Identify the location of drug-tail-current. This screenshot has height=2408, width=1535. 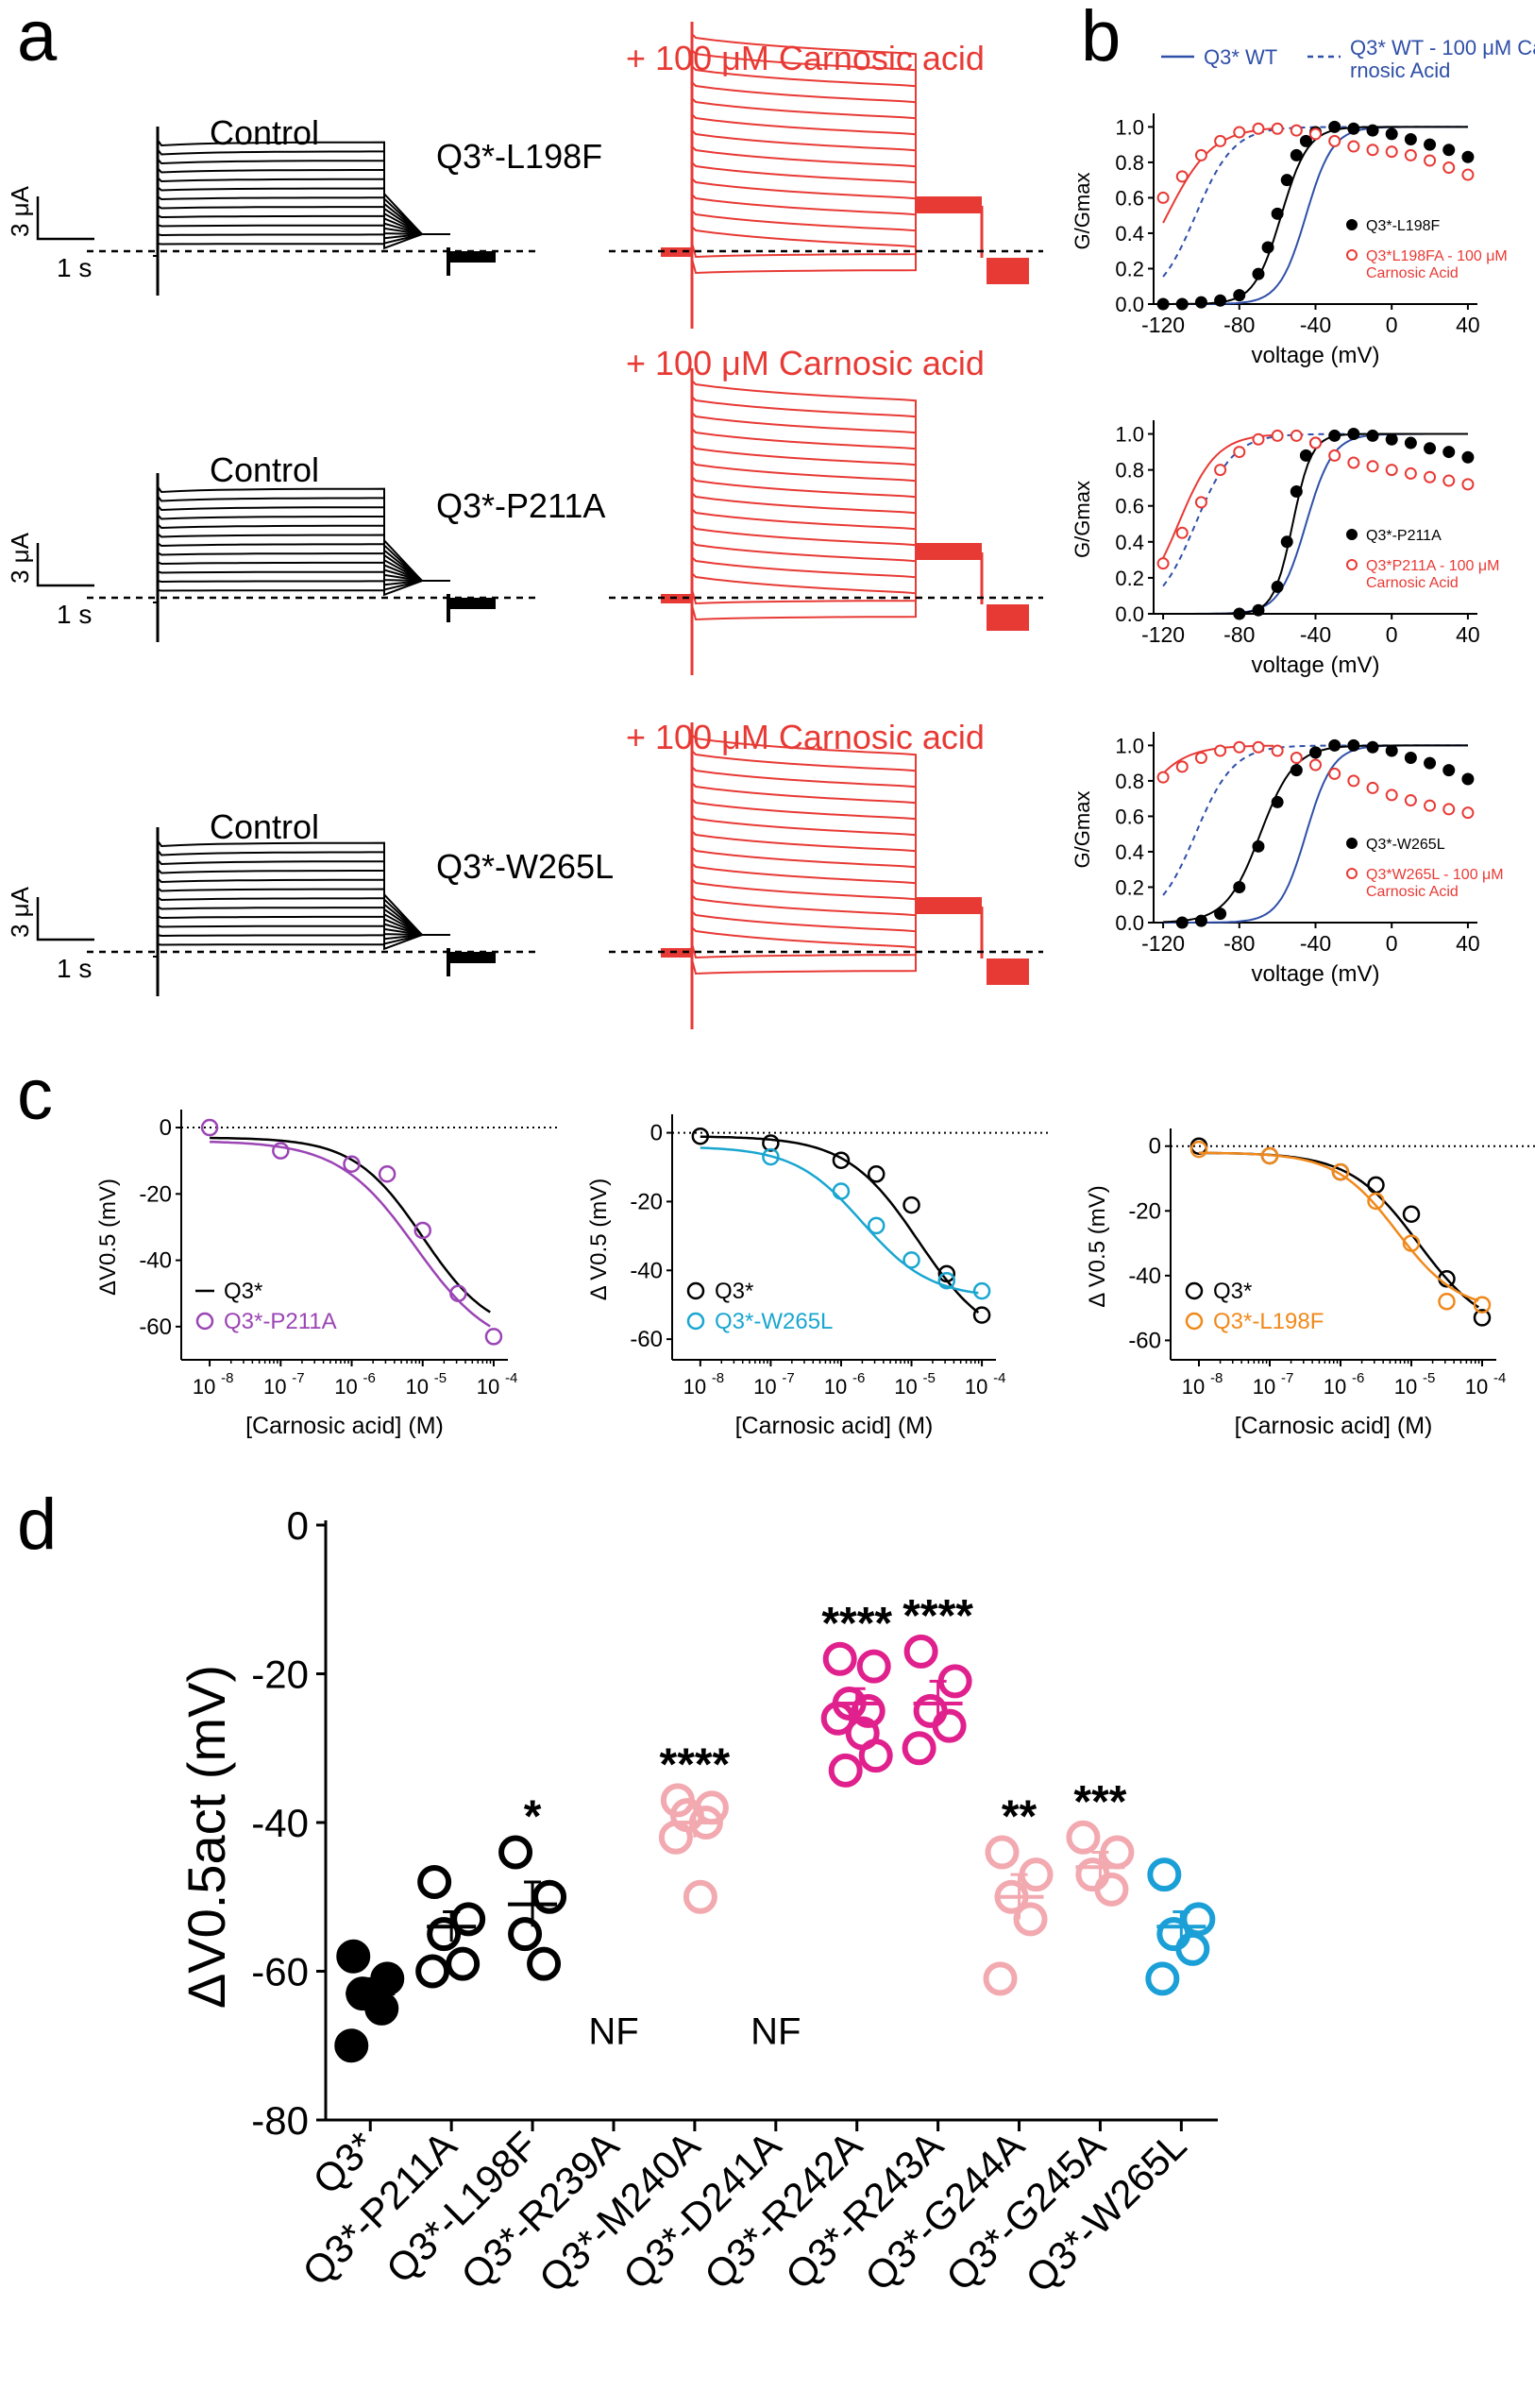
(1008, 617).